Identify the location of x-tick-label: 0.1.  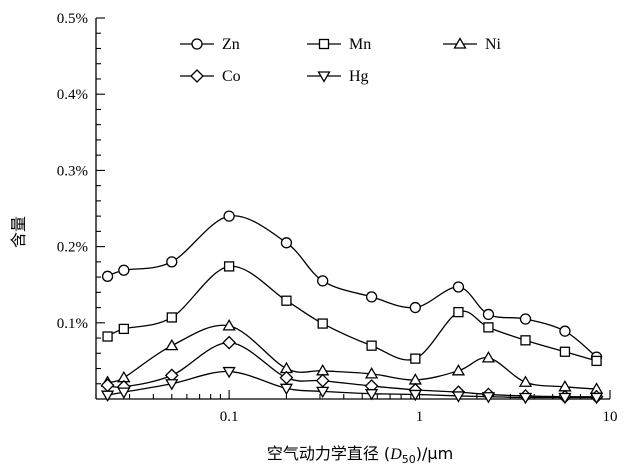
(229, 417).